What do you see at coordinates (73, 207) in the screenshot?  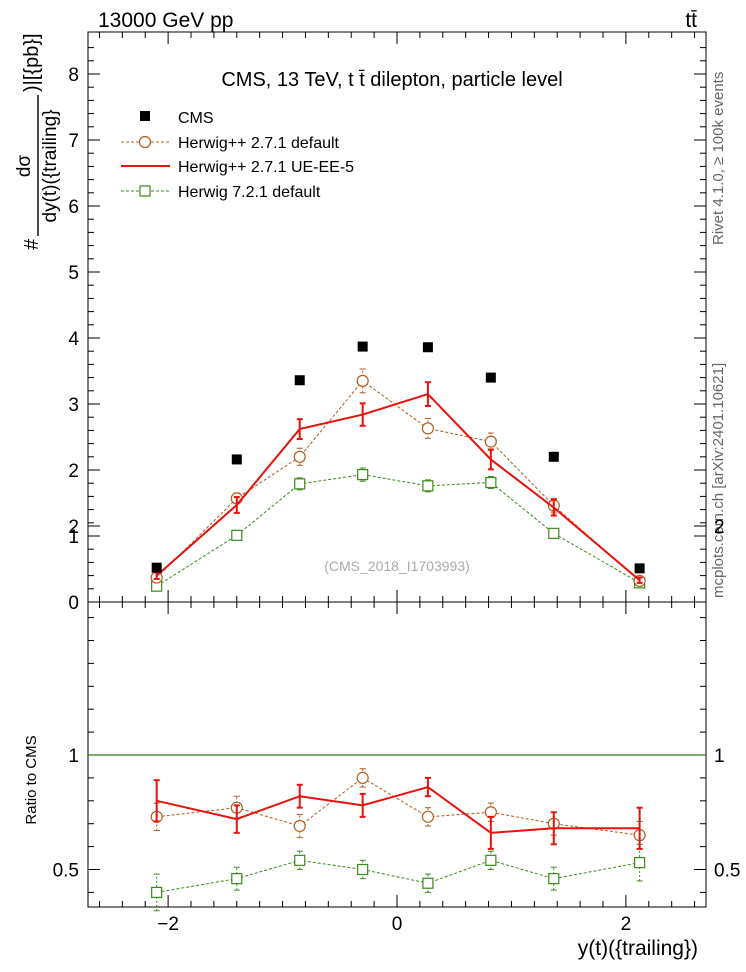 I see `main-y-tick-label: 6` at bounding box center [73, 207].